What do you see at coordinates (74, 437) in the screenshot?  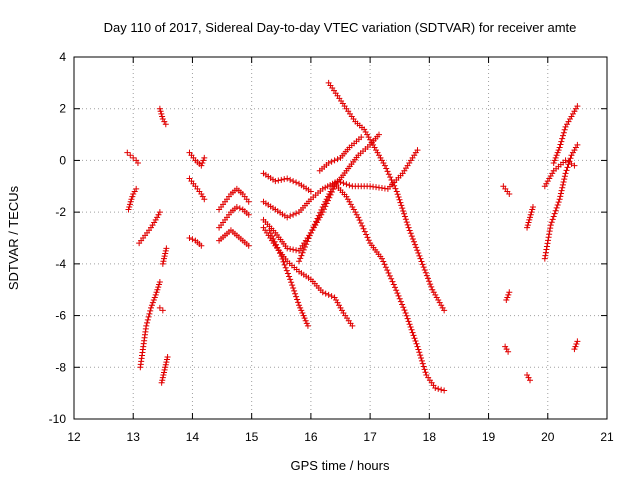 I see `x-tick-label: 12` at bounding box center [74, 437].